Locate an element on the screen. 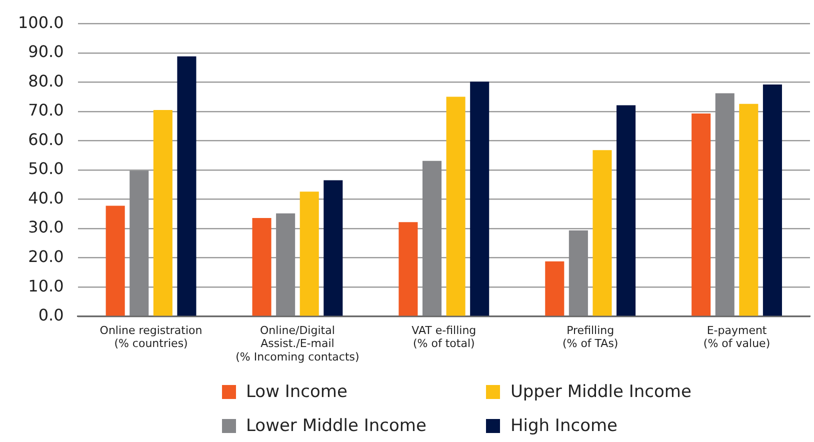  legend-label: High Income is located at coordinates (564, 426).